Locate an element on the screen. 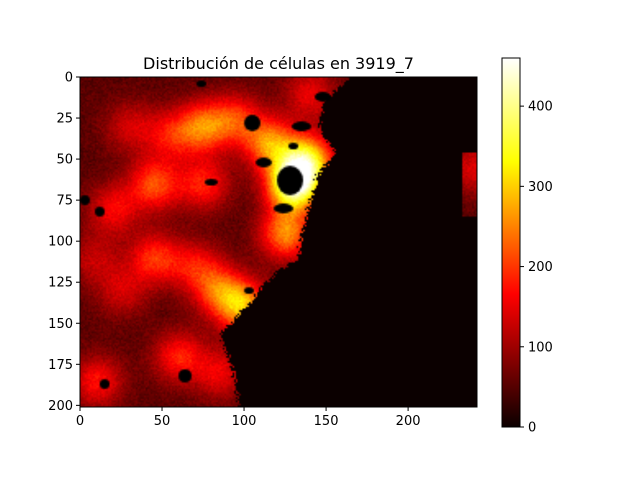 The width and height of the screenshot is (640, 480). colorbar: 0 100 200 300 400 is located at coordinates (527, 246).